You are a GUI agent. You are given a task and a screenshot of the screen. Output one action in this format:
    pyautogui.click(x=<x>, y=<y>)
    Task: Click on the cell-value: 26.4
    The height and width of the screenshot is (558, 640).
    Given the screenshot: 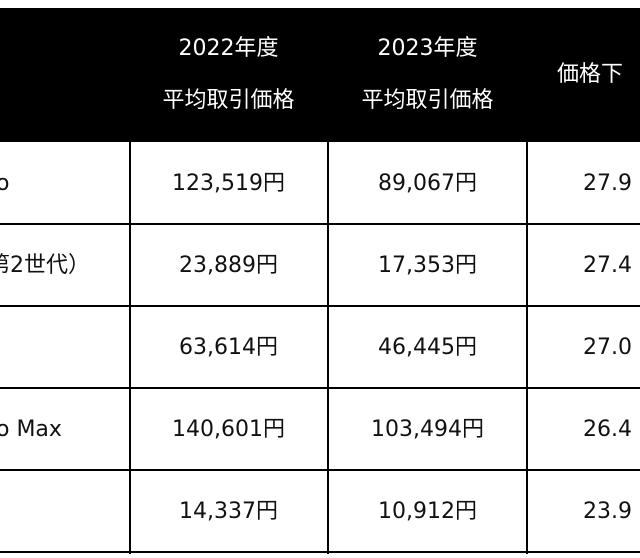 What is the action you would take?
    pyautogui.click(x=607, y=429)
    